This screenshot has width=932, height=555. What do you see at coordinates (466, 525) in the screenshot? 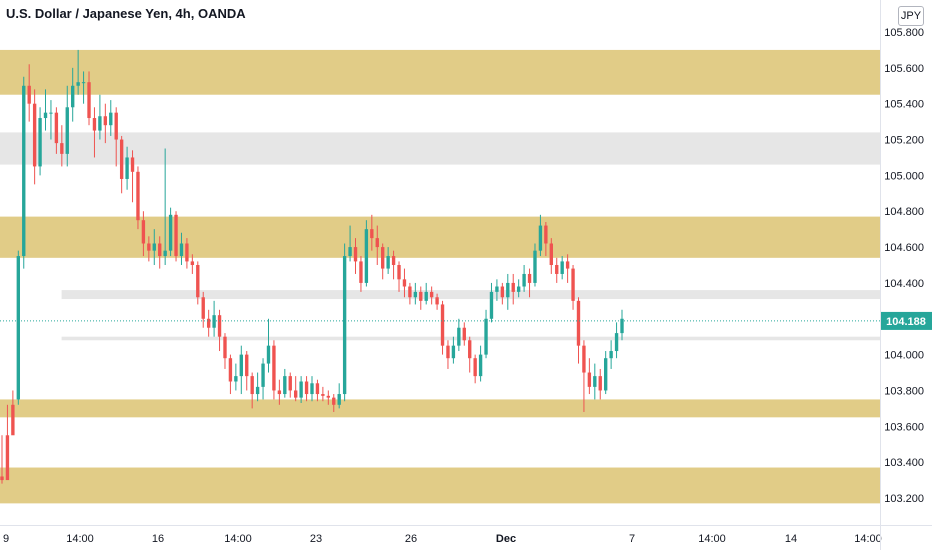
I see `time-axis-divider` at bounding box center [466, 525].